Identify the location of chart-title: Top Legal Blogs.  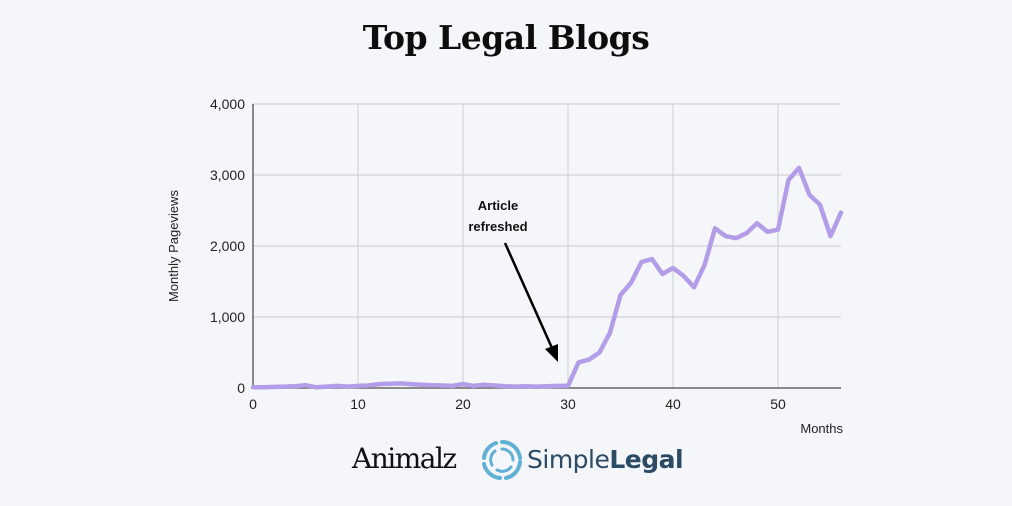
(506, 37).